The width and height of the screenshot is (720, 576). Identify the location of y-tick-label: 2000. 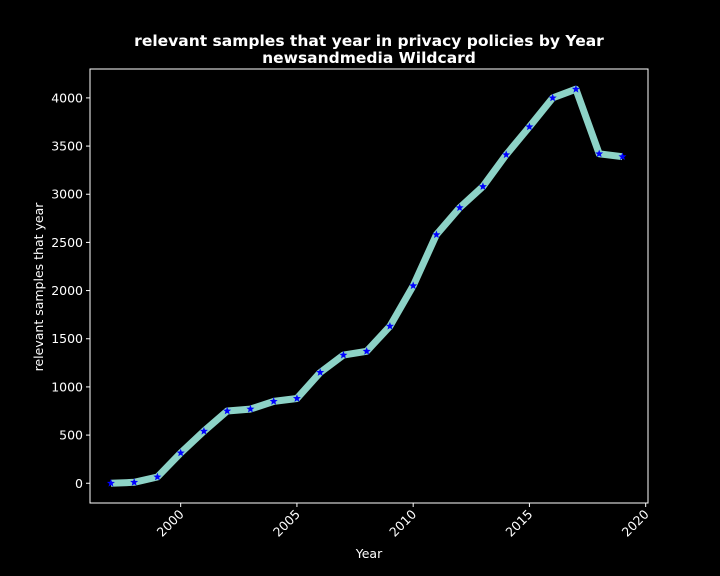
(67, 290).